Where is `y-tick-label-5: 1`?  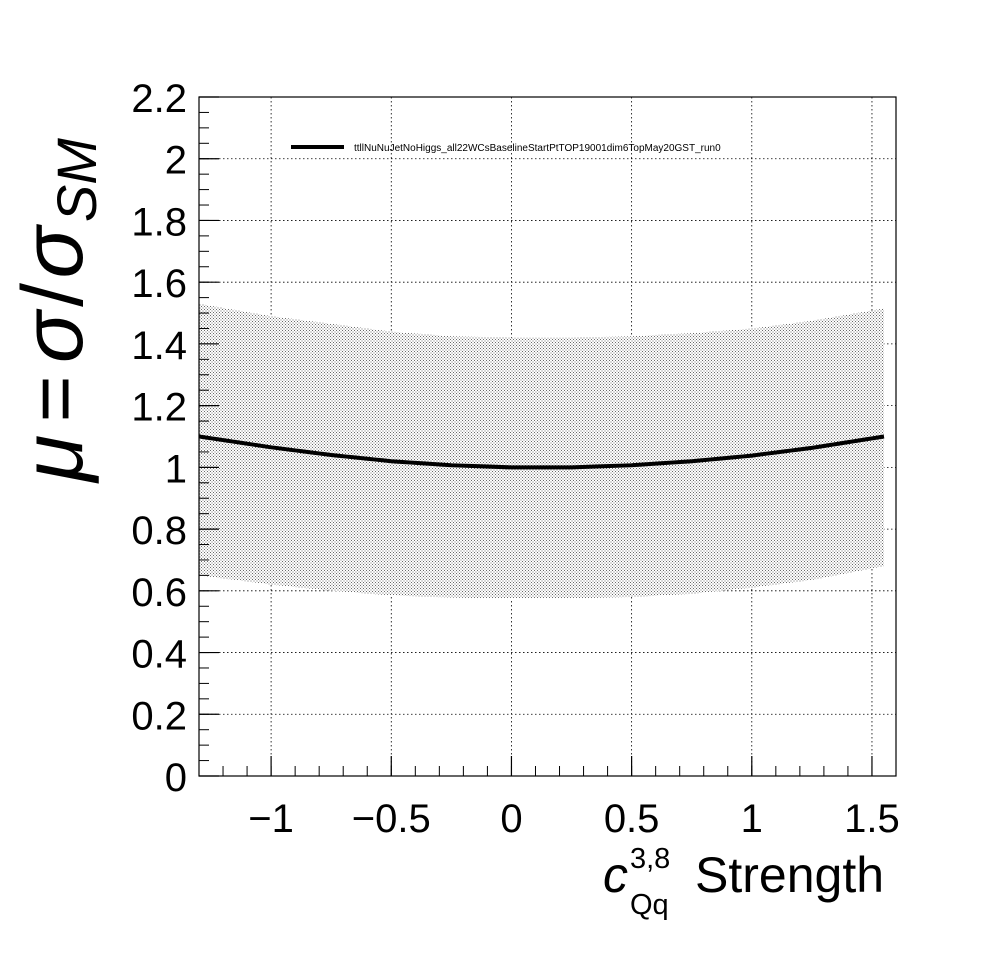
y-tick-label-5: 1 is located at coordinates (176, 469).